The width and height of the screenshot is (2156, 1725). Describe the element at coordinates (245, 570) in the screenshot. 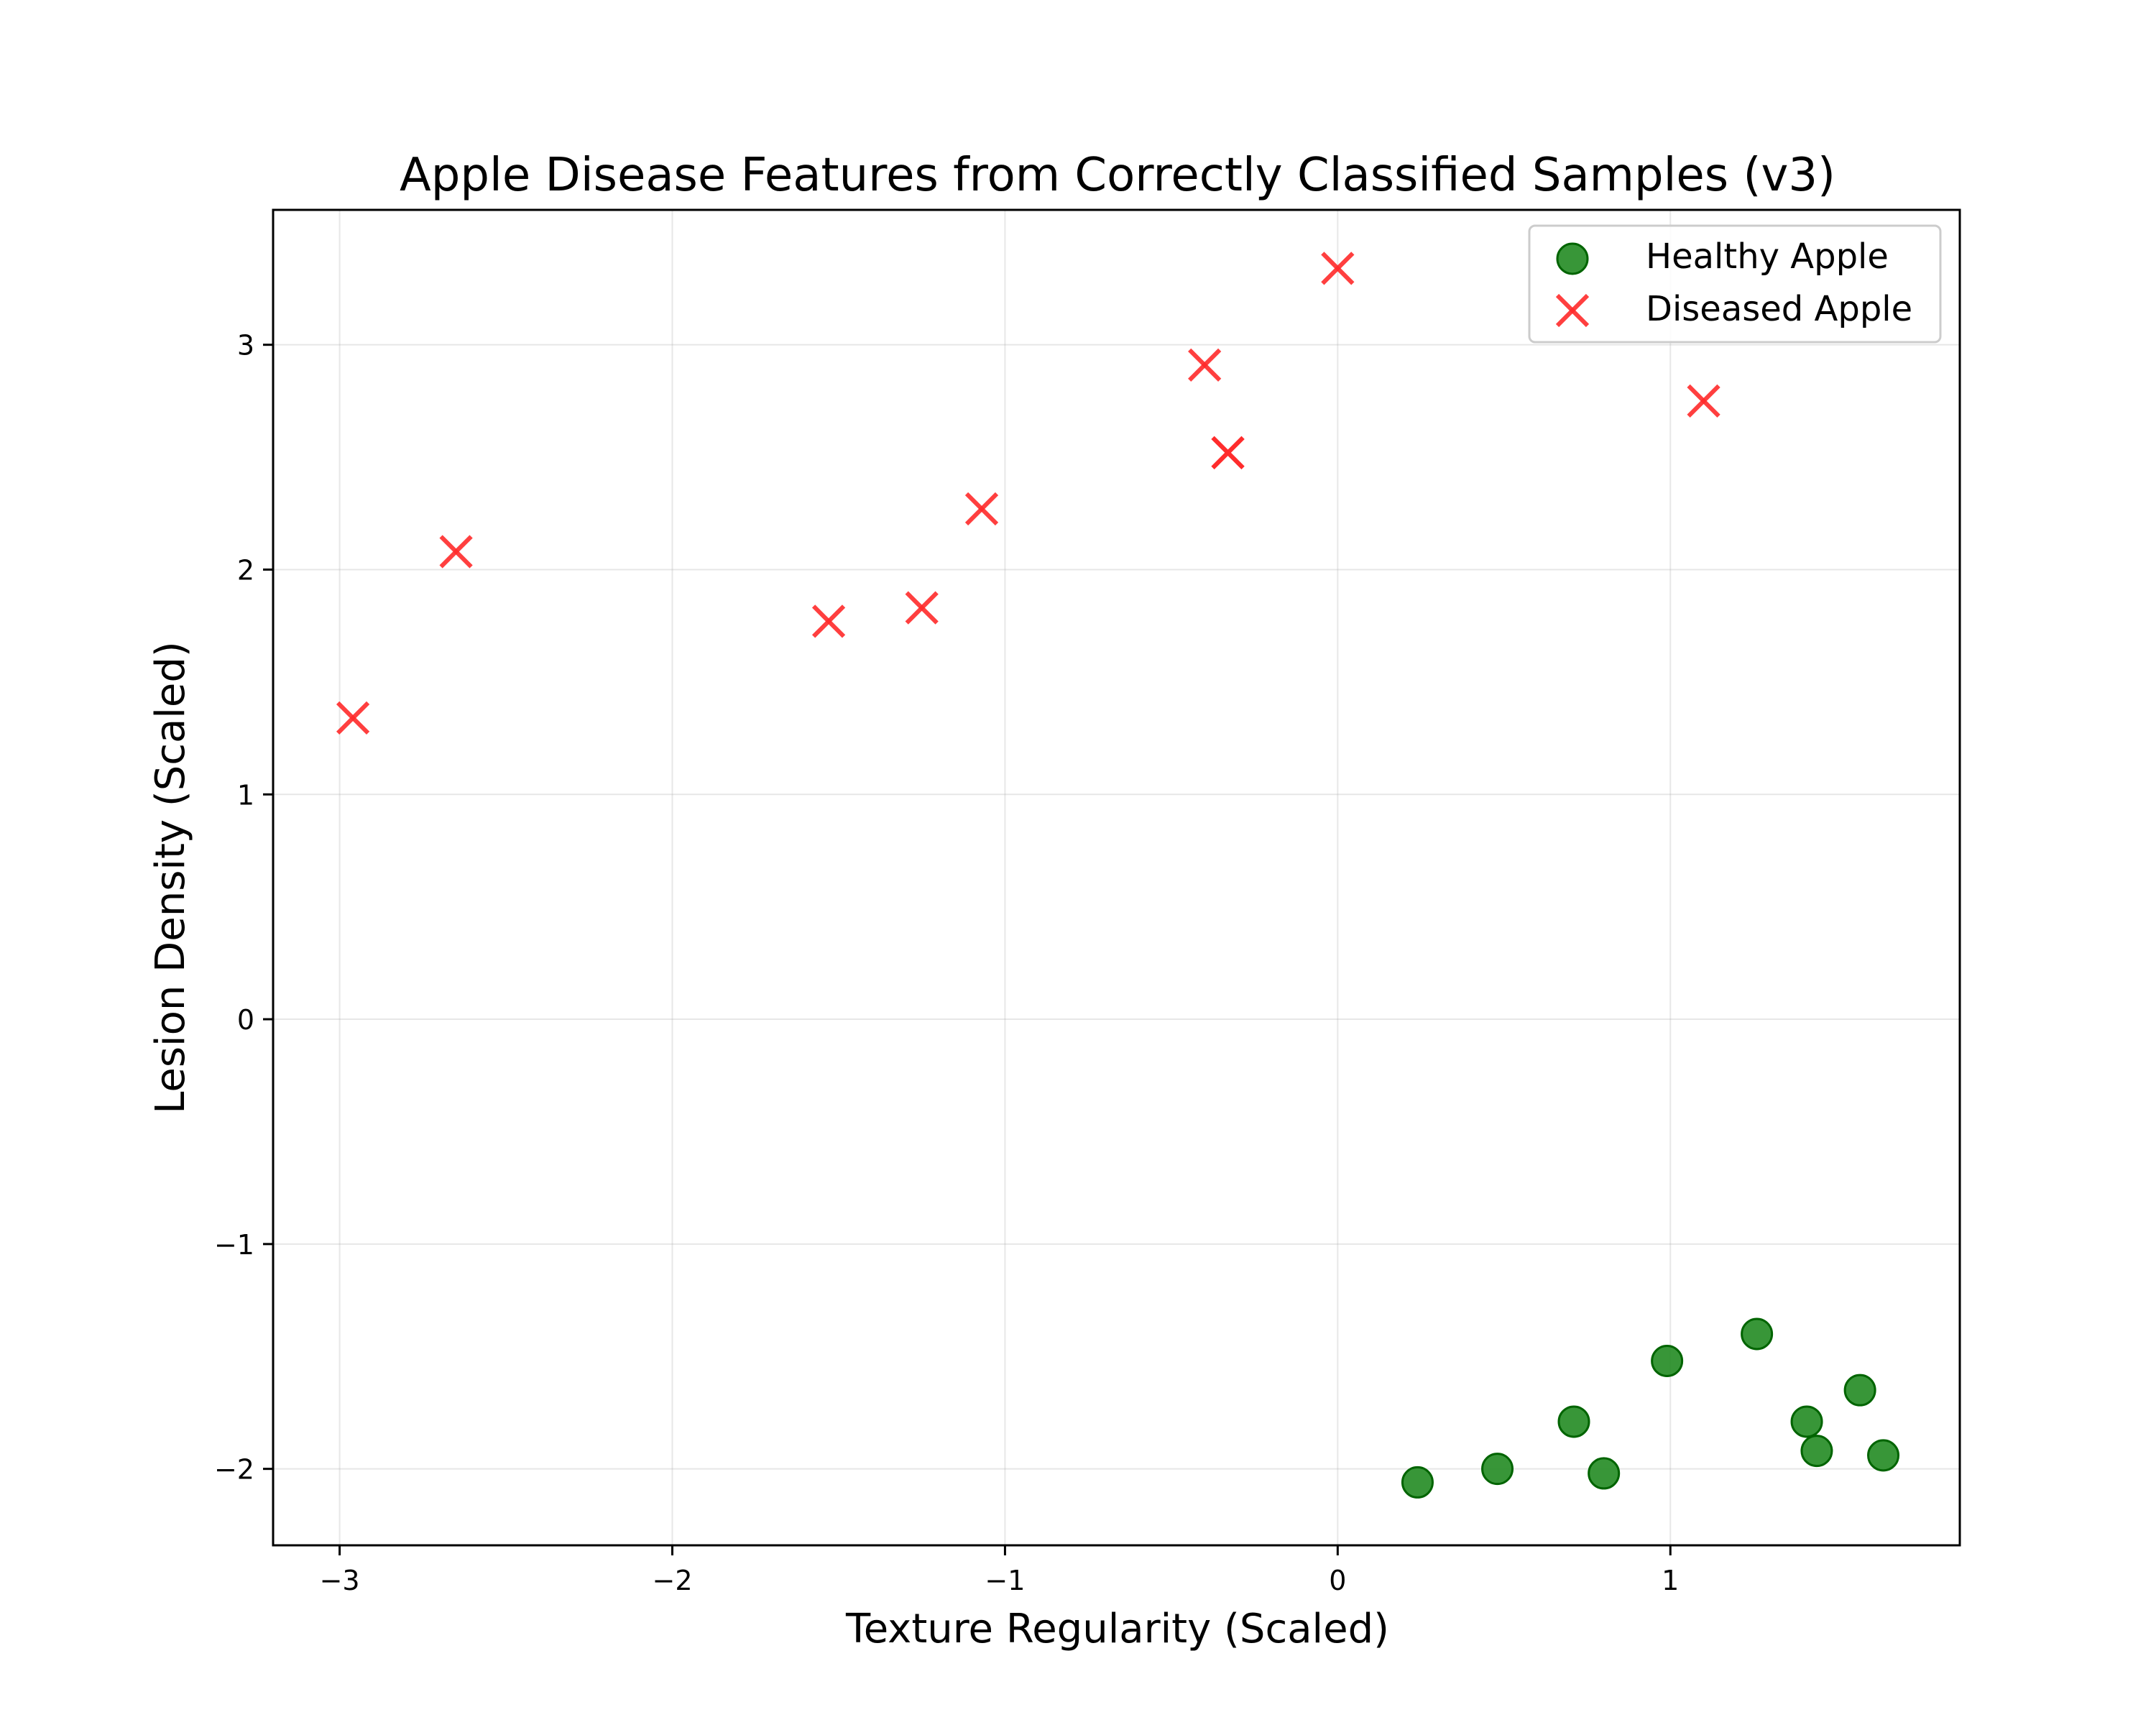

I see `y-tick-label: 2` at that location.